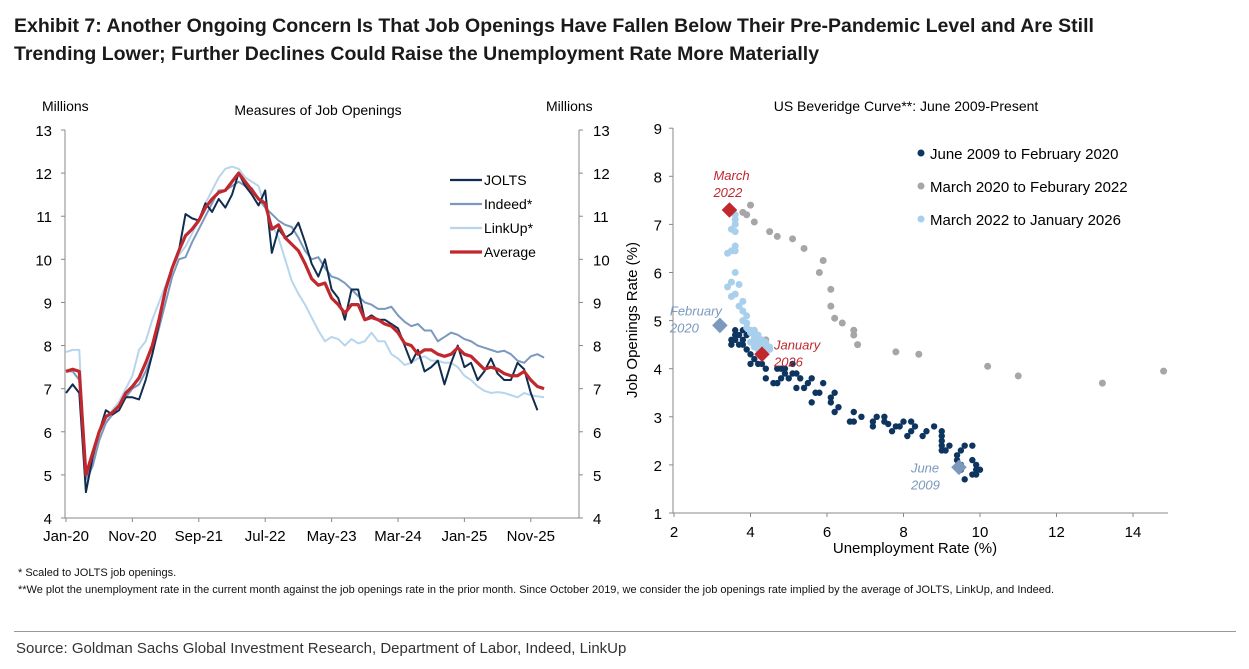 The image size is (1249, 669). Describe the element at coordinates (508, 204) in the screenshot. I see `legend-label: Indeed*` at that location.